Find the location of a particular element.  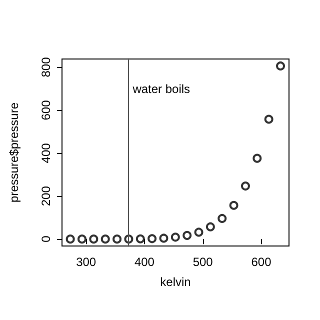

y-tick-label: 0 is located at coordinates (46, 238).